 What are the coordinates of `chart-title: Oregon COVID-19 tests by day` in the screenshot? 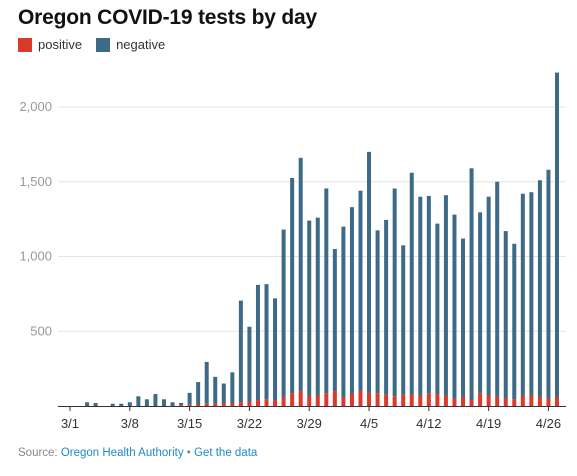 It's located at (167, 17).